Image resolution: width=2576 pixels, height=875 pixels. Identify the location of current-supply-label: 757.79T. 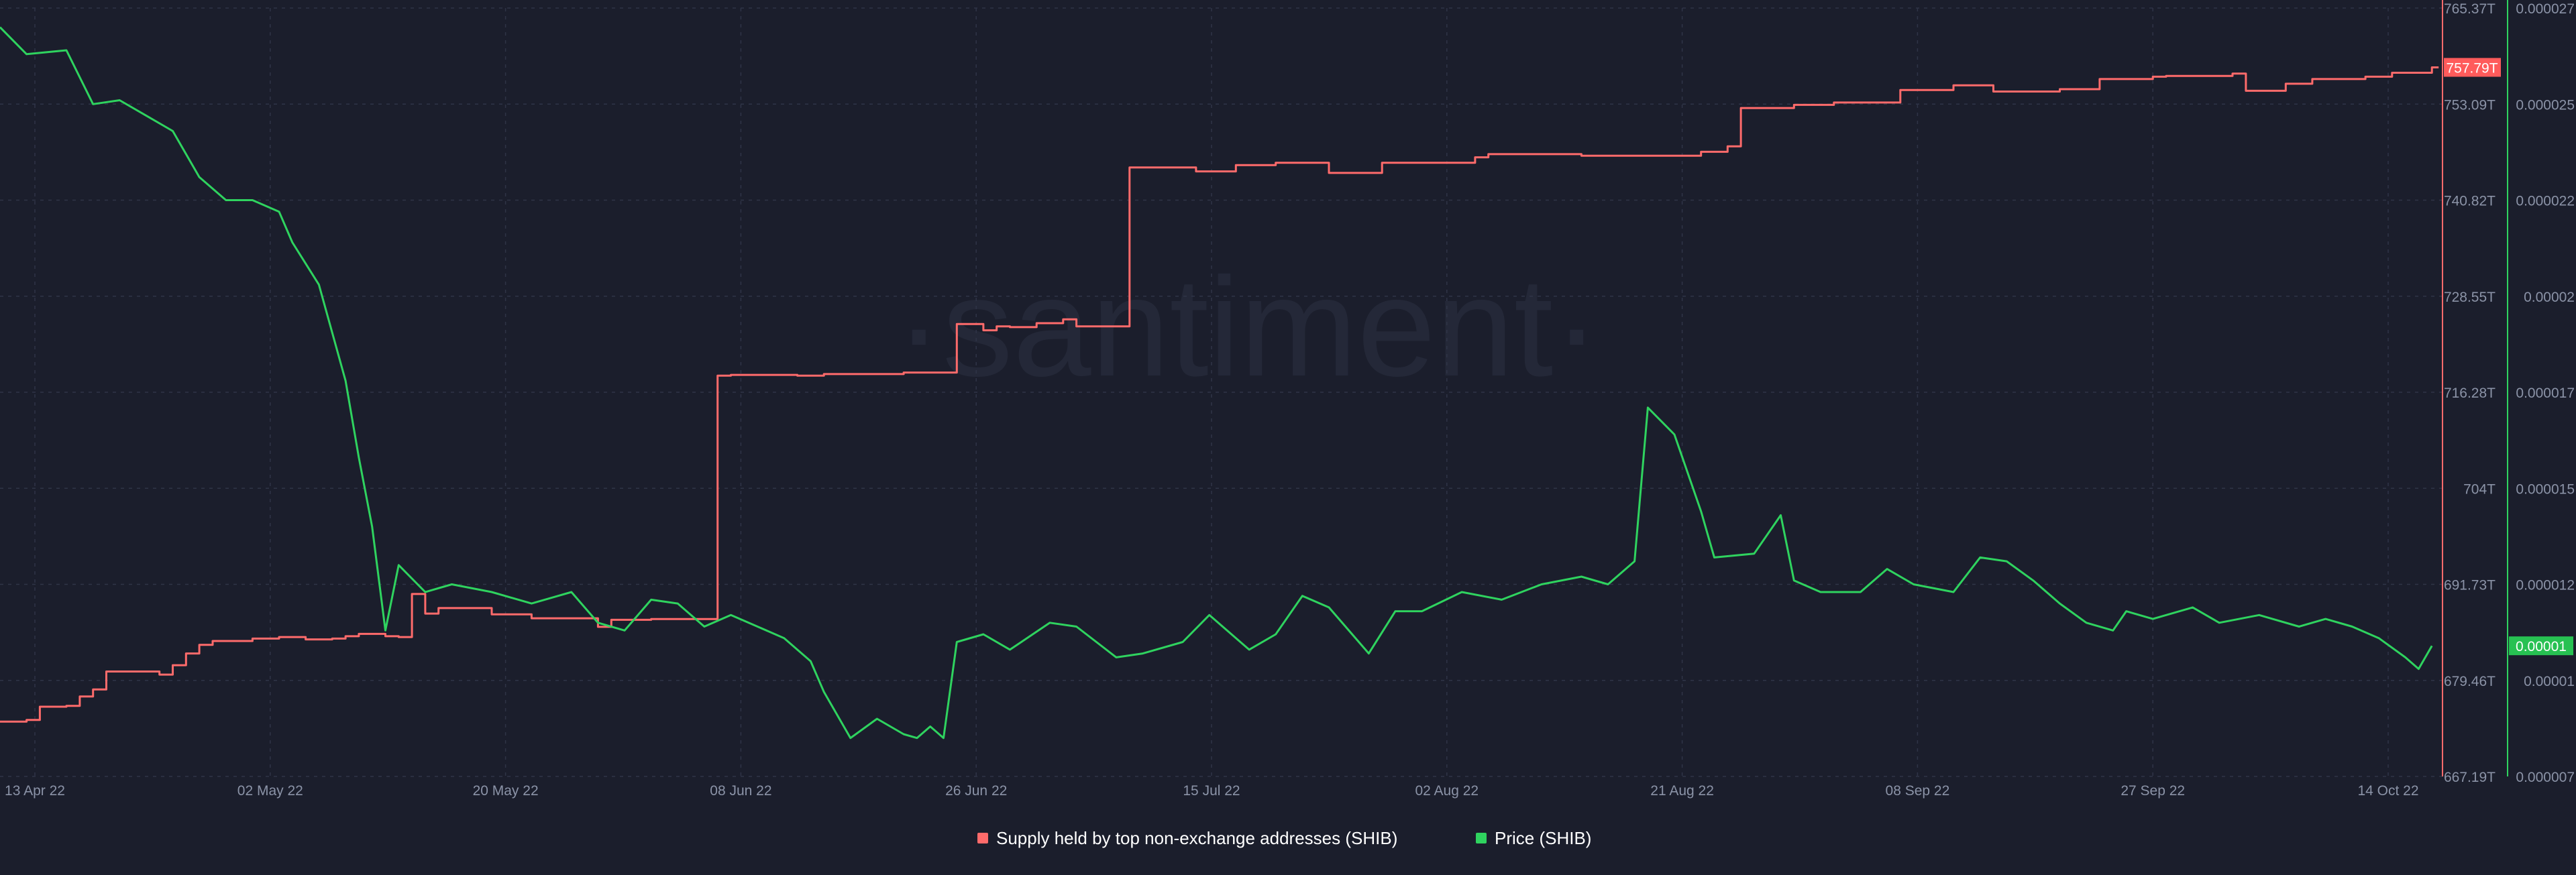
(2472, 68).